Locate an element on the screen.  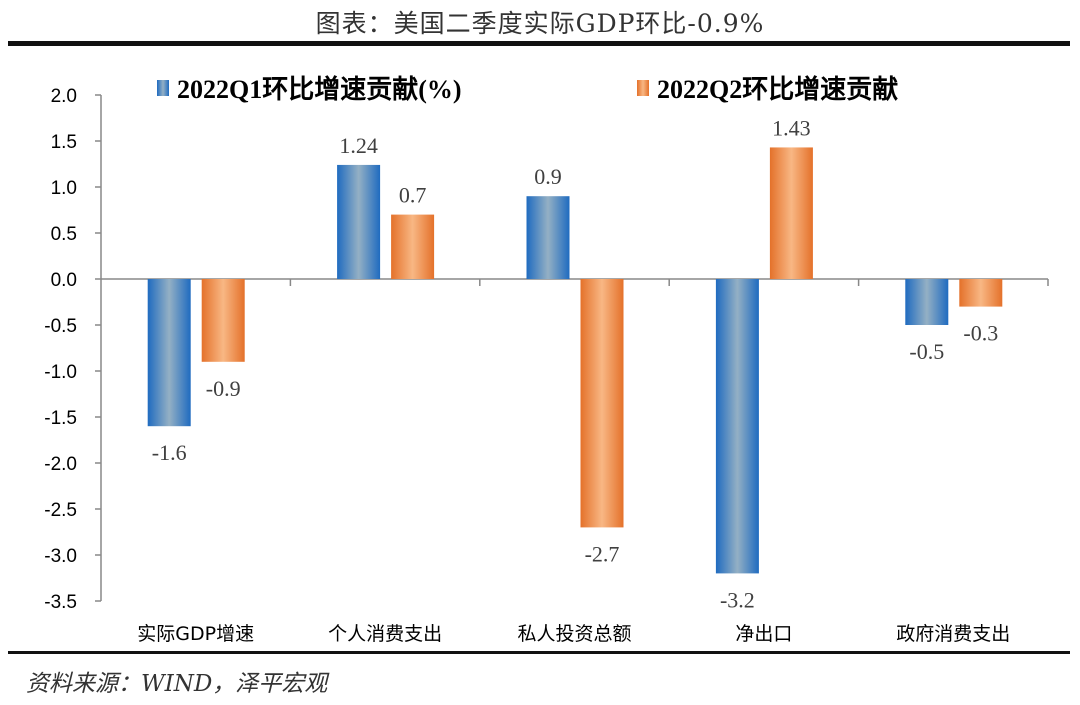
data-label: 0.9 is located at coordinates (548, 176).